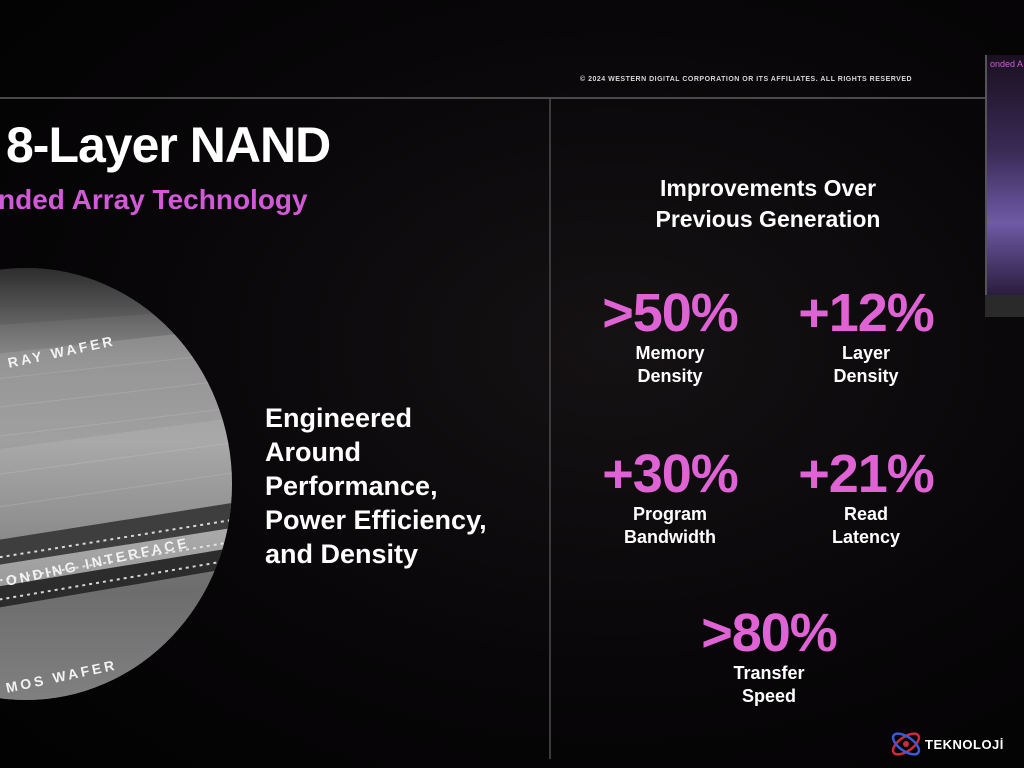  I want to click on wafer-cross-section-image: RAY WAFER ONDING INTERFACE MOS WAFER, so click(116, 484).